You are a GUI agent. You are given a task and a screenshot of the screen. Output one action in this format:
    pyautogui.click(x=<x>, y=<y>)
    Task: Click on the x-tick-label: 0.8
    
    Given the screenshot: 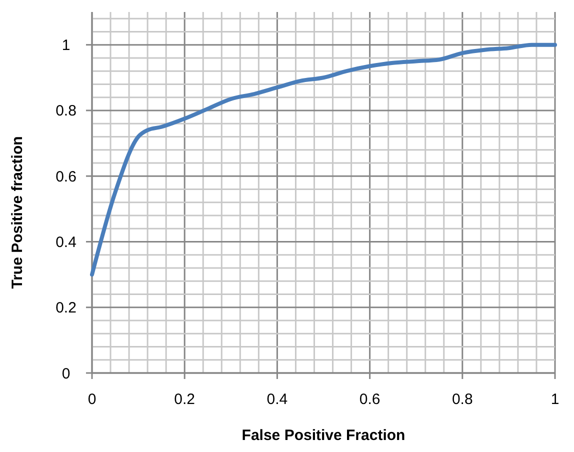 What is the action you would take?
    pyautogui.click(x=462, y=399)
    